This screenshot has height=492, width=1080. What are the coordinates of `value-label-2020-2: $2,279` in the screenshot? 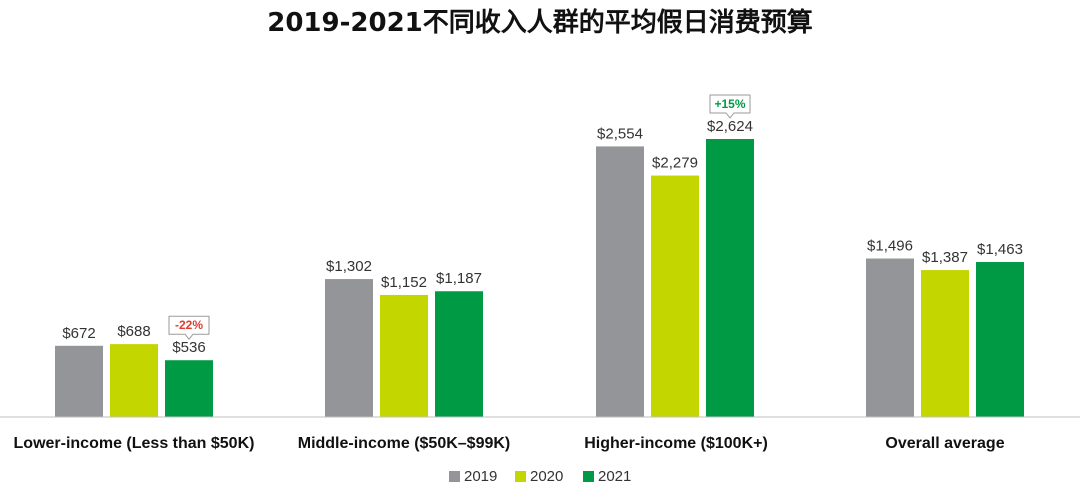 It's located at (675, 163).